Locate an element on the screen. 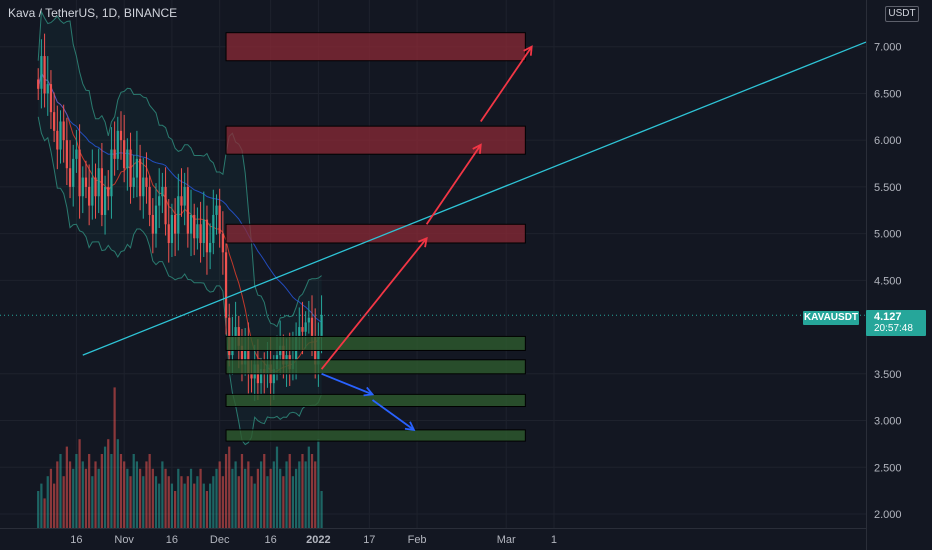  x-tick-label: 16 is located at coordinates (271, 540).